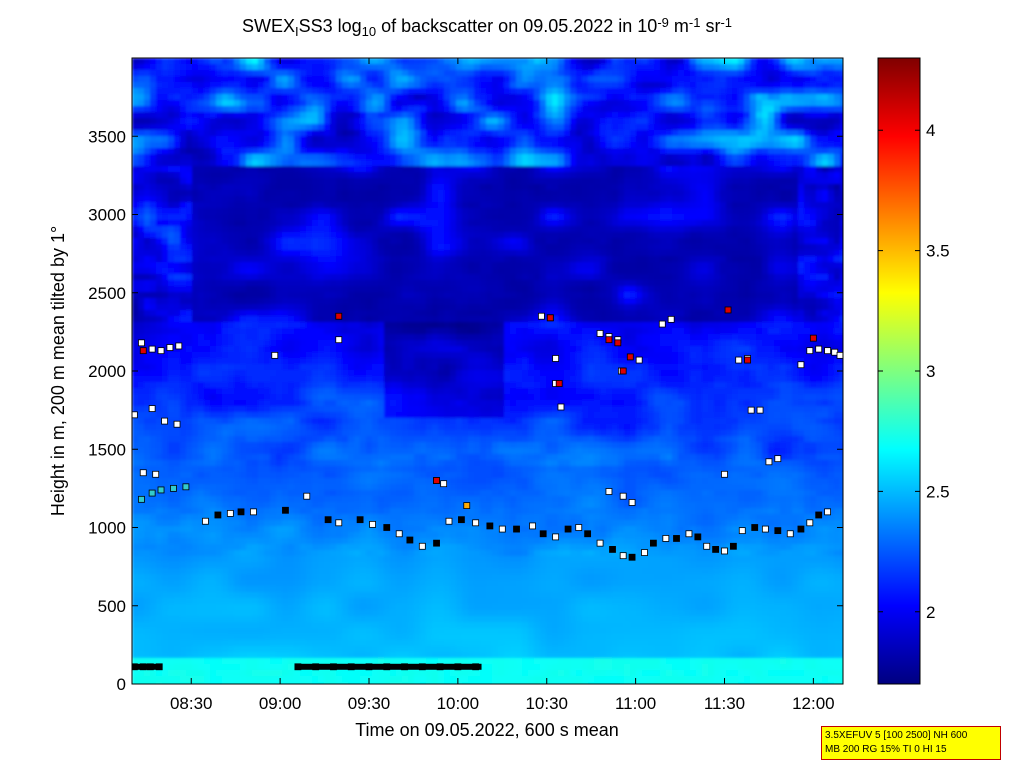 This screenshot has height=767, width=1023. What do you see at coordinates (896, 735) in the screenshot?
I see `info-line-1: 3.5XEFUV 5 [100 2500] NH 600` at bounding box center [896, 735].